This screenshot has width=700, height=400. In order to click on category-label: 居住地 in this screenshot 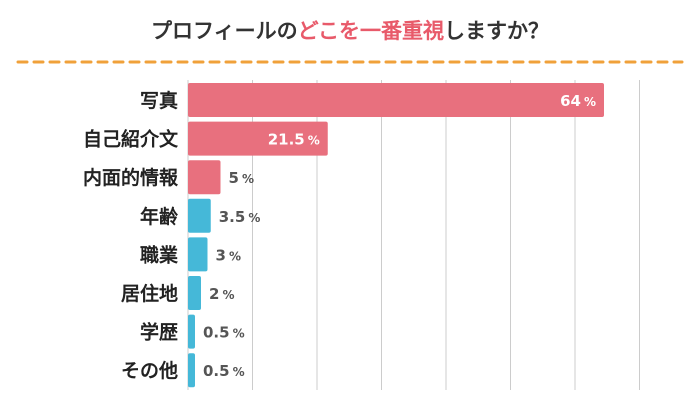, I will do `click(149, 293)`.